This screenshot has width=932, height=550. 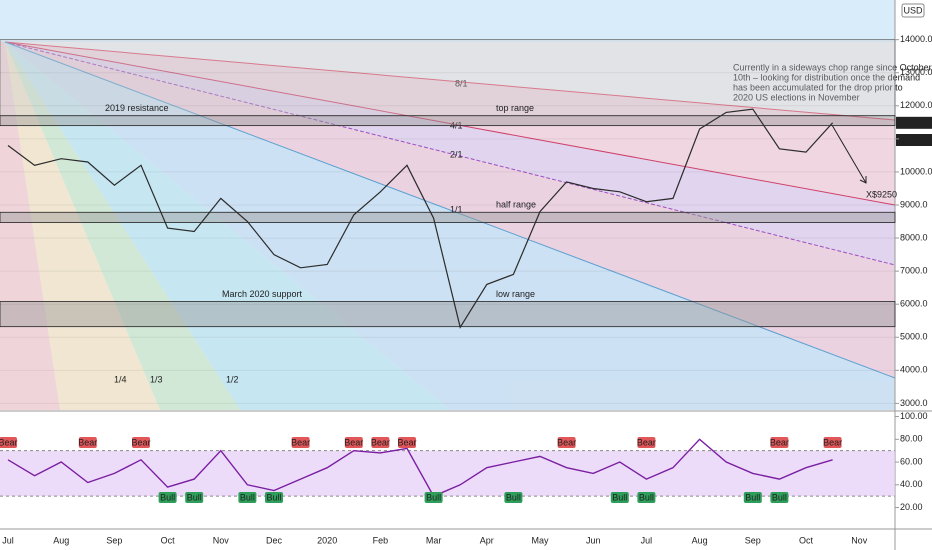 What do you see at coordinates (914, 204) in the screenshot?
I see `y-tick-label: 9000.0` at bounding box center [914, 204].